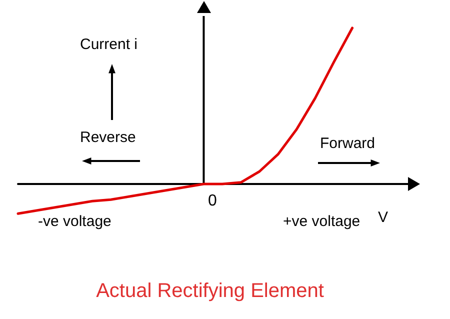  Describe the element at coordinates (212, 201) in the screenshot. I see `annotation: 0` at that location.